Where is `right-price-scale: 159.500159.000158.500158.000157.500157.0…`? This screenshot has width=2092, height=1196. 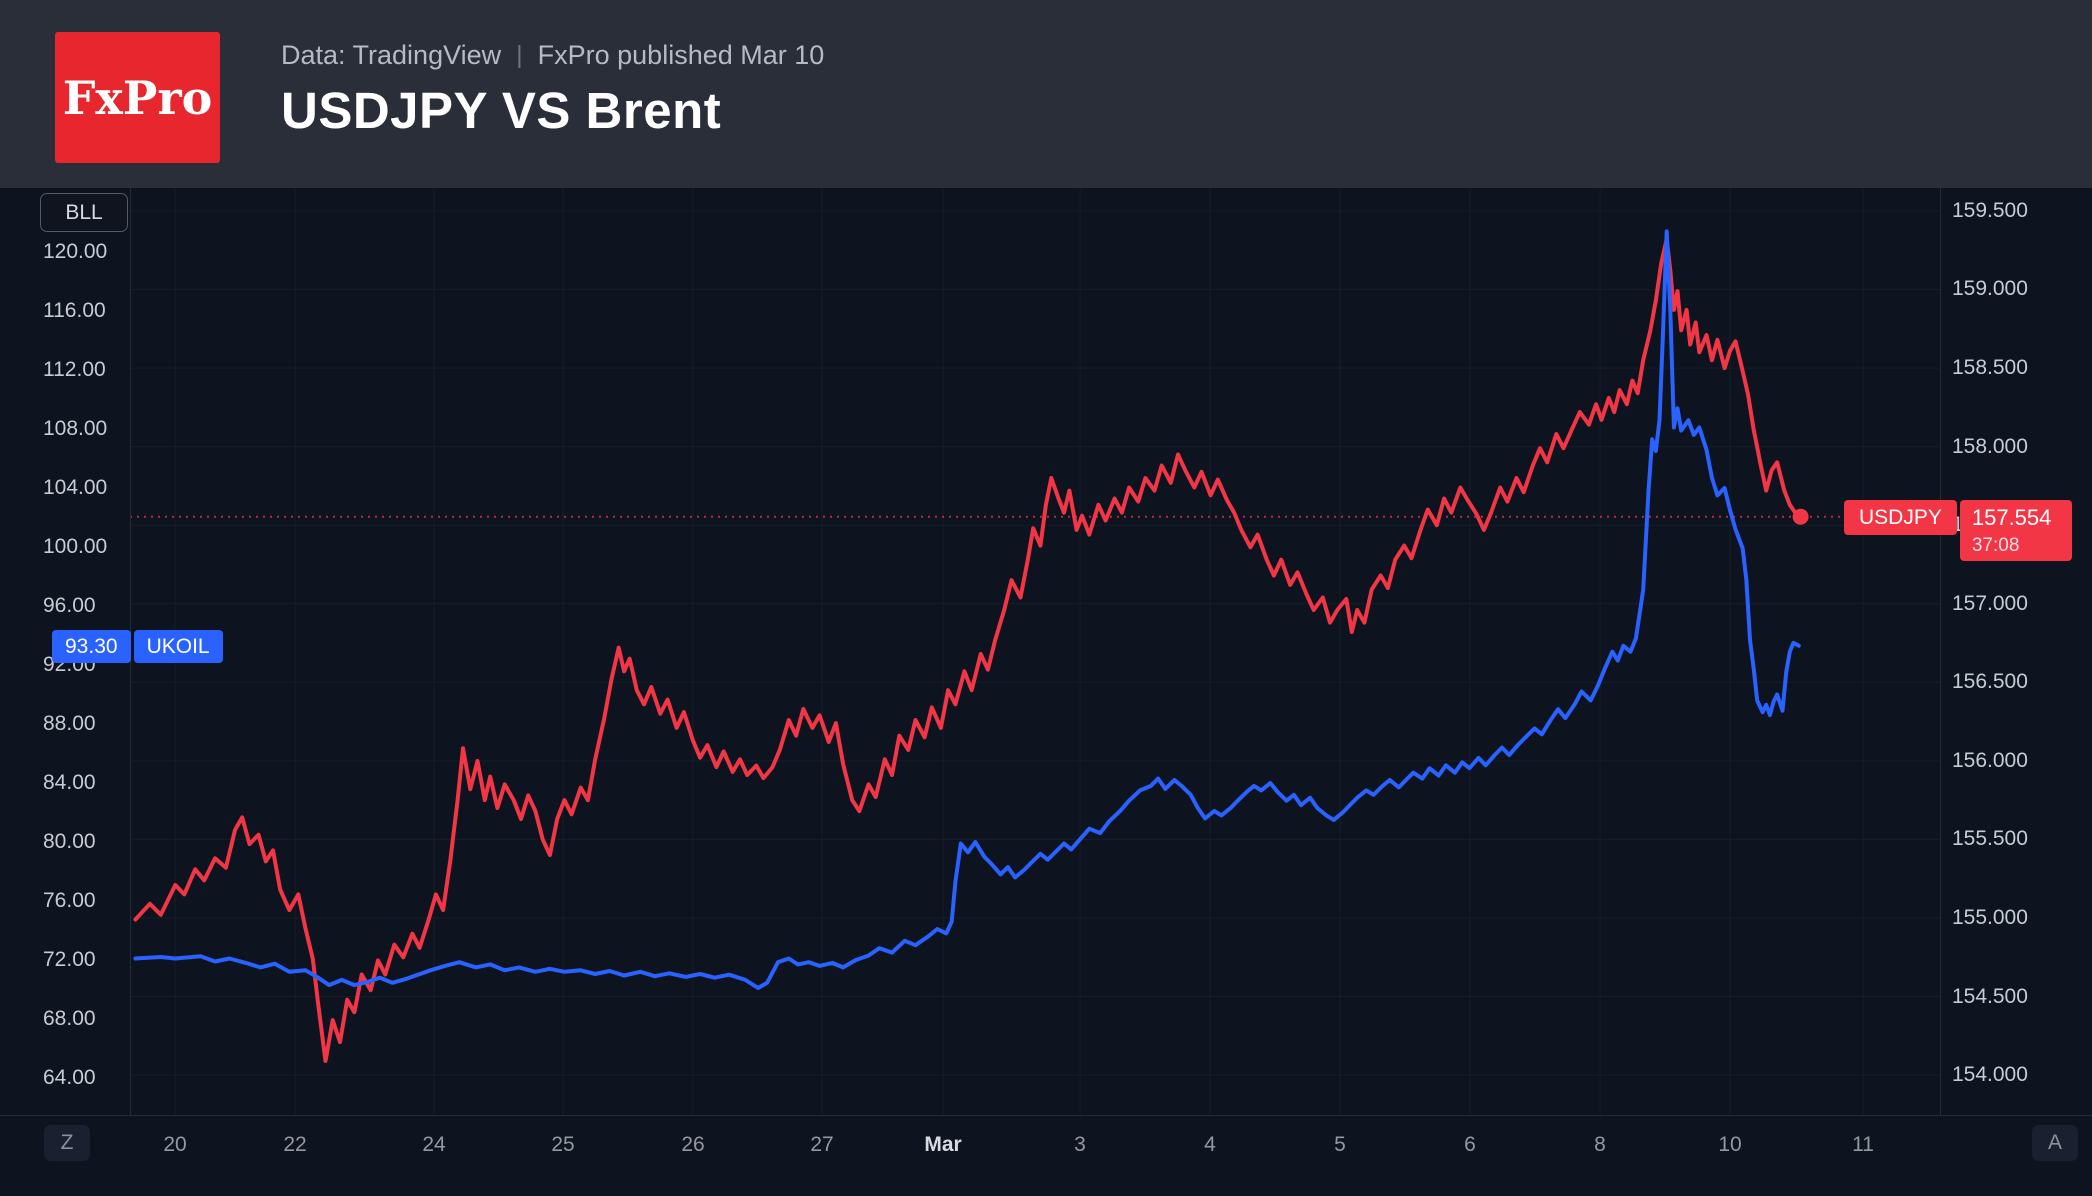 right-price-scale: 159.500159.000158.500158.000157.500157.0… is located at coordinates (2016, 651).